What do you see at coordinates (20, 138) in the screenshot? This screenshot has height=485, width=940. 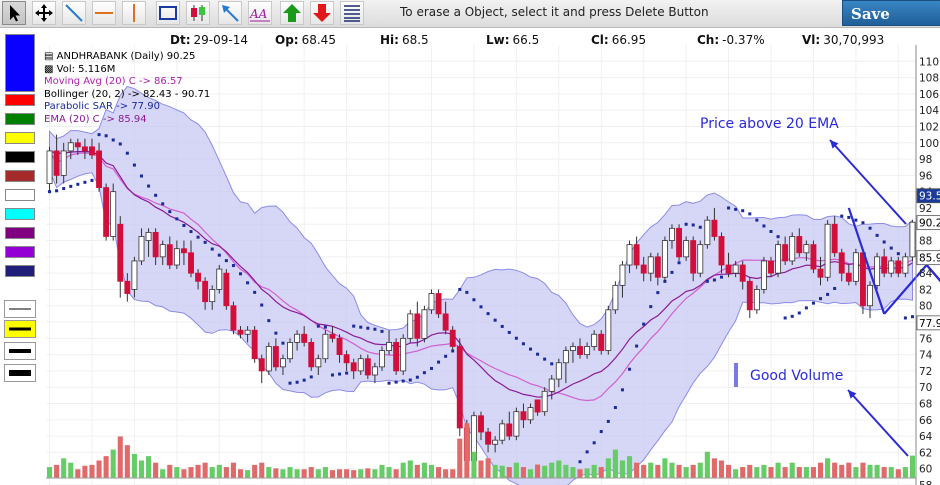 I see `color-swatch-yellow` at bounding box center [20, 138].